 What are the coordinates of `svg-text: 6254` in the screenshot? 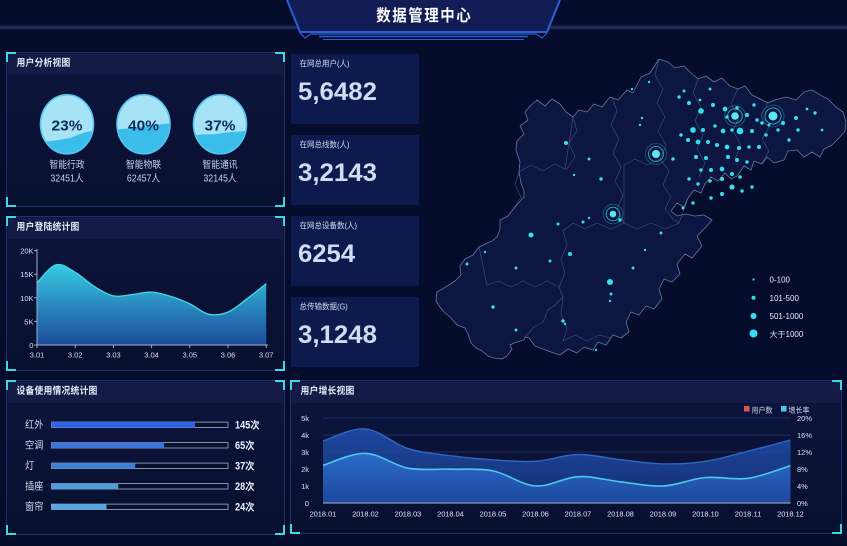 It's located at (326, 254).